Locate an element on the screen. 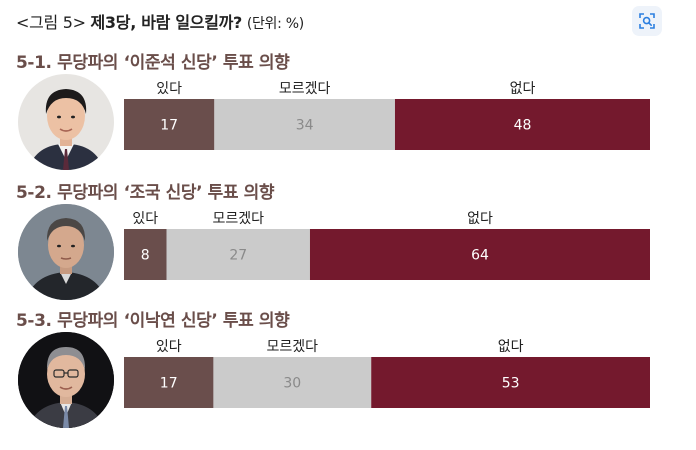 This screenshot has width=696, height=450. image-search-button is located at coordinates (647, 21).